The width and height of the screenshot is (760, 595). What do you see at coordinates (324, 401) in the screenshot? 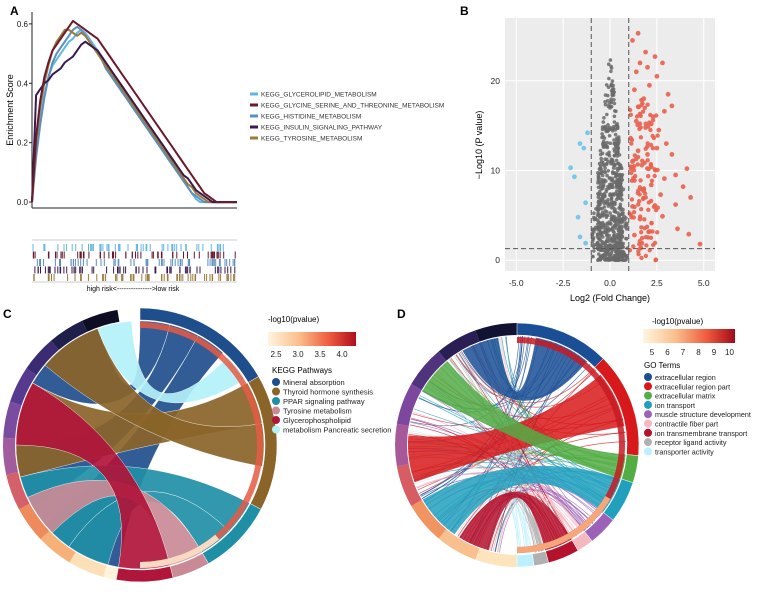
I see `kegg-legend-label: PPAR signaling pathway` at bounding box center [324, 401].